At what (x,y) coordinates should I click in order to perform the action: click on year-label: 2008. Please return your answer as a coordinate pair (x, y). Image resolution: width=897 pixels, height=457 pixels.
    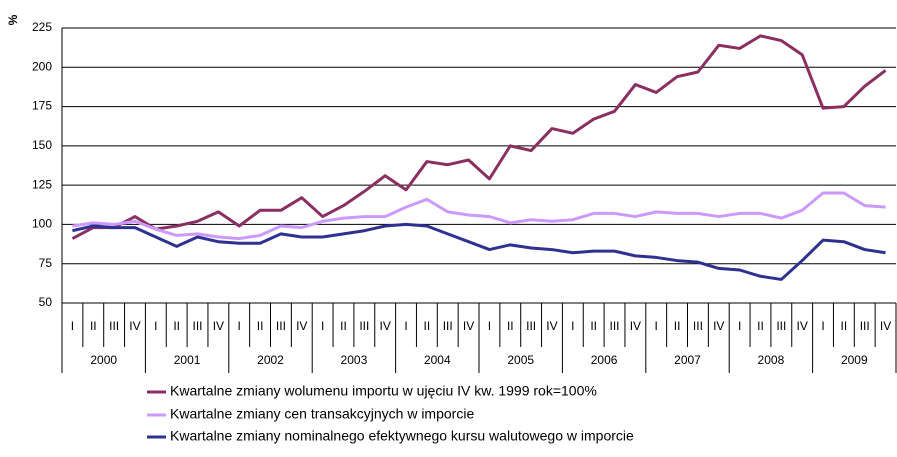
    Looking at the image, I should click on (771, 360).